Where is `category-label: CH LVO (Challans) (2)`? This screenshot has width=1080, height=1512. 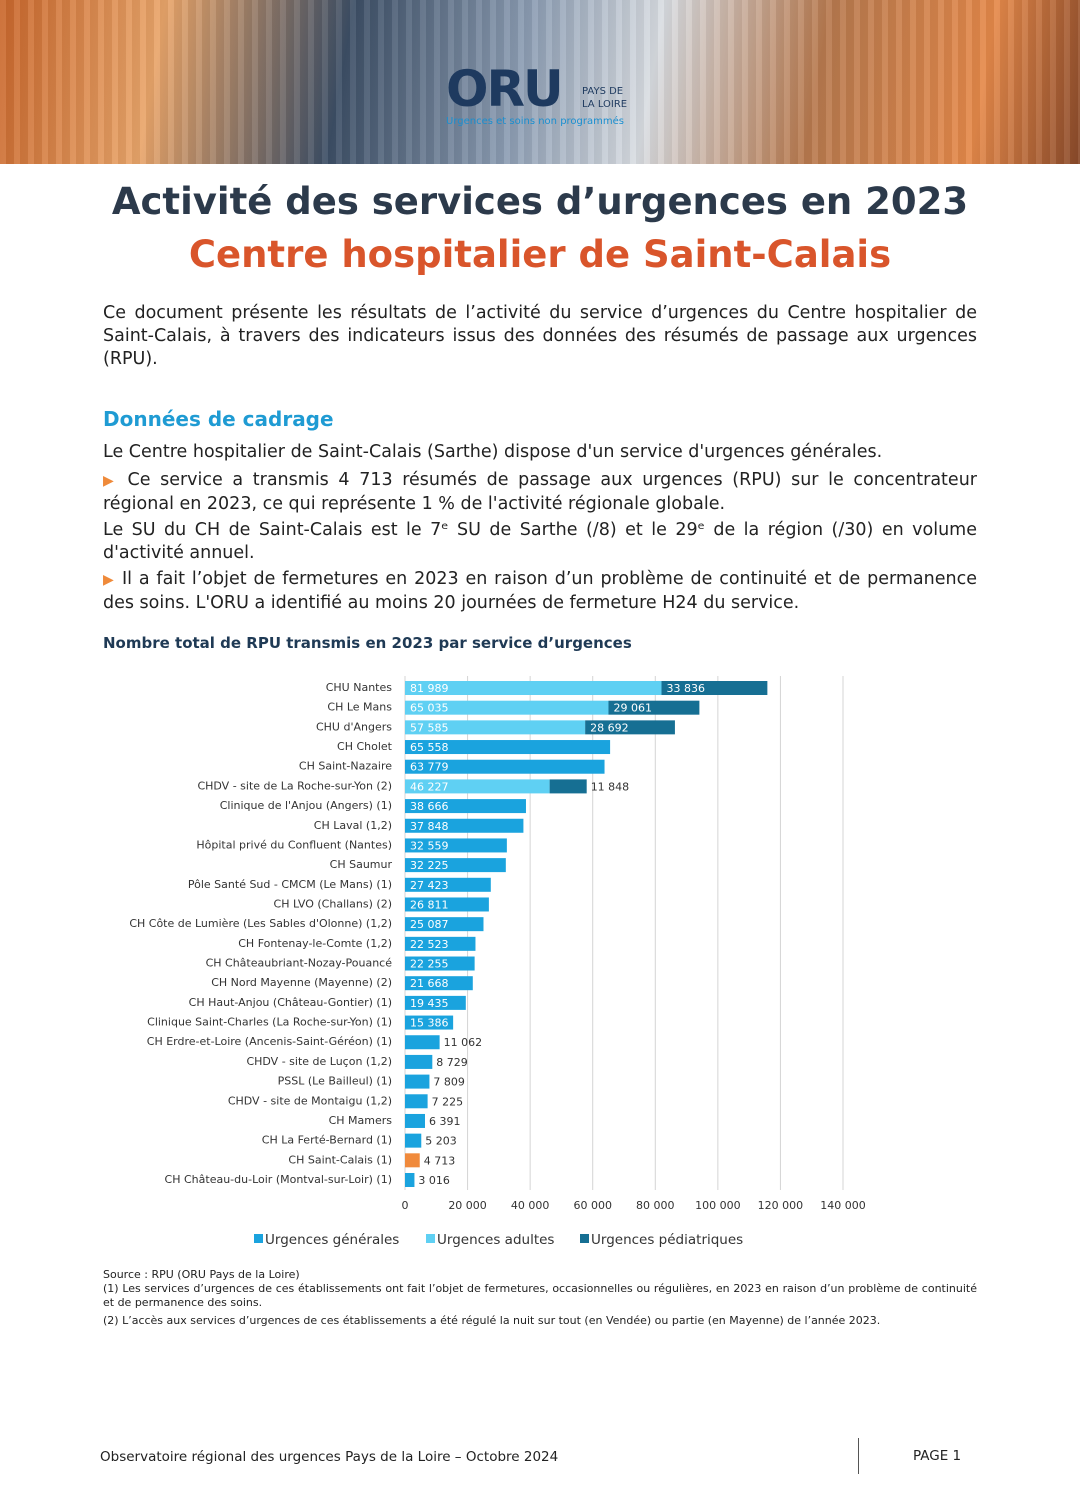 category-label: CH LVO (Challans) (2) is located at coordinates (333, 903).